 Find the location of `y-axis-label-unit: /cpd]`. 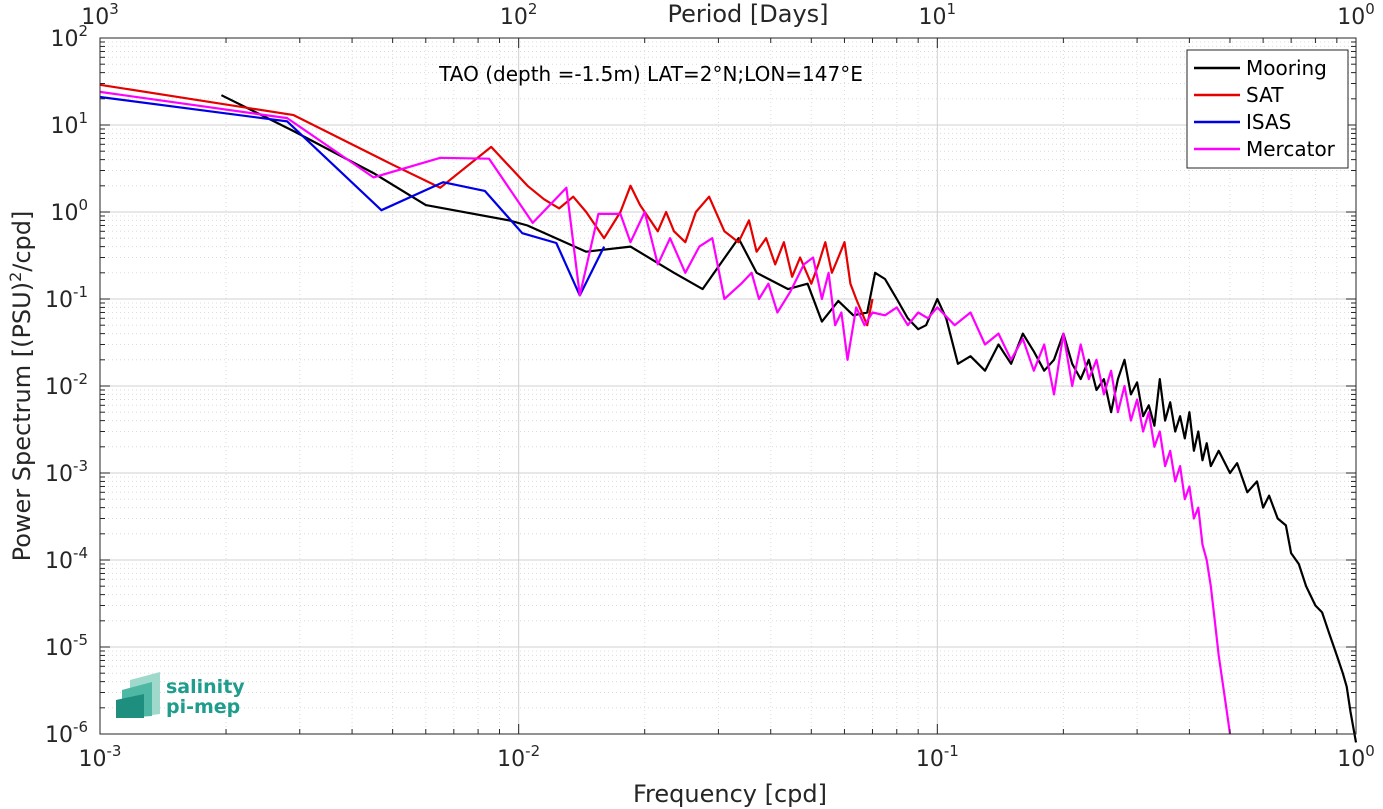

y-axis-label-unit: /cpd] is located at coordinates (22, 241).